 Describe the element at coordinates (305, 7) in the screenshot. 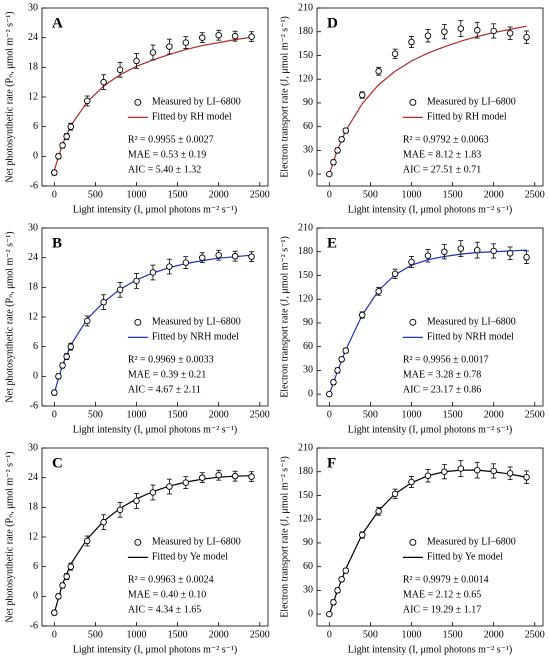

I see `y-tick-label: 210` at that location.